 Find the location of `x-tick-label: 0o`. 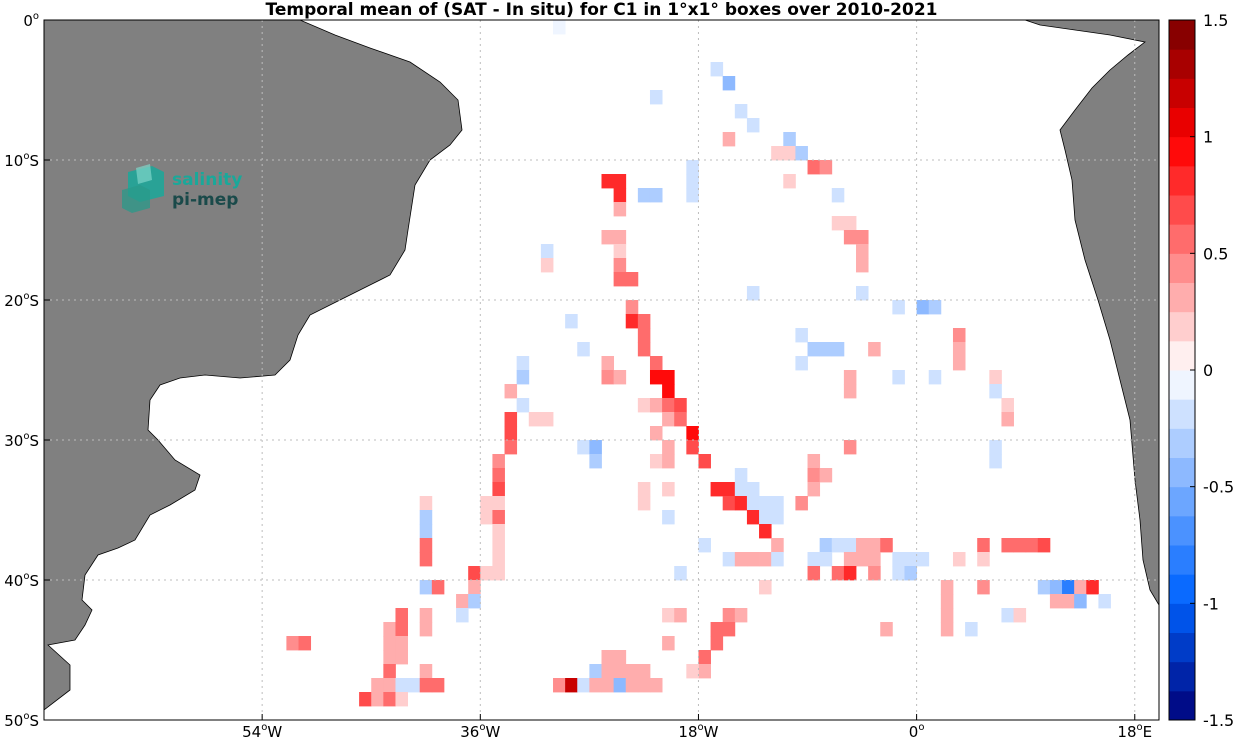

x-tick-label: 0o is located at coordinates (917, 731).